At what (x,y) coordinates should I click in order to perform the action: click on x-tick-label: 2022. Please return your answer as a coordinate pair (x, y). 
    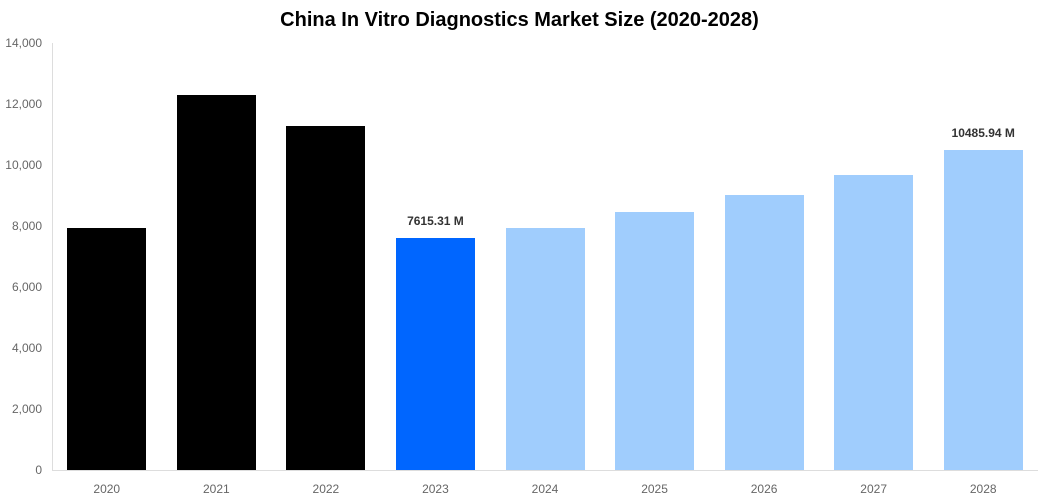
    Looking at the image, I should click on (326, 489).